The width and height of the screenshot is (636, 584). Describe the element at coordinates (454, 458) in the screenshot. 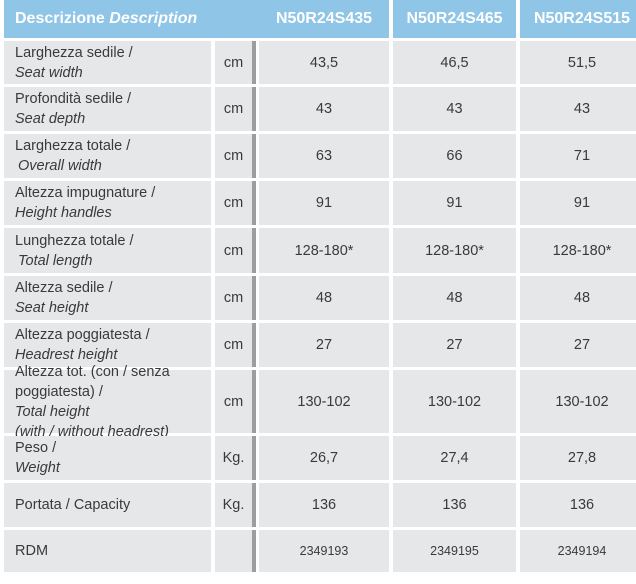

I see `value-cell: 27,4` at that location.